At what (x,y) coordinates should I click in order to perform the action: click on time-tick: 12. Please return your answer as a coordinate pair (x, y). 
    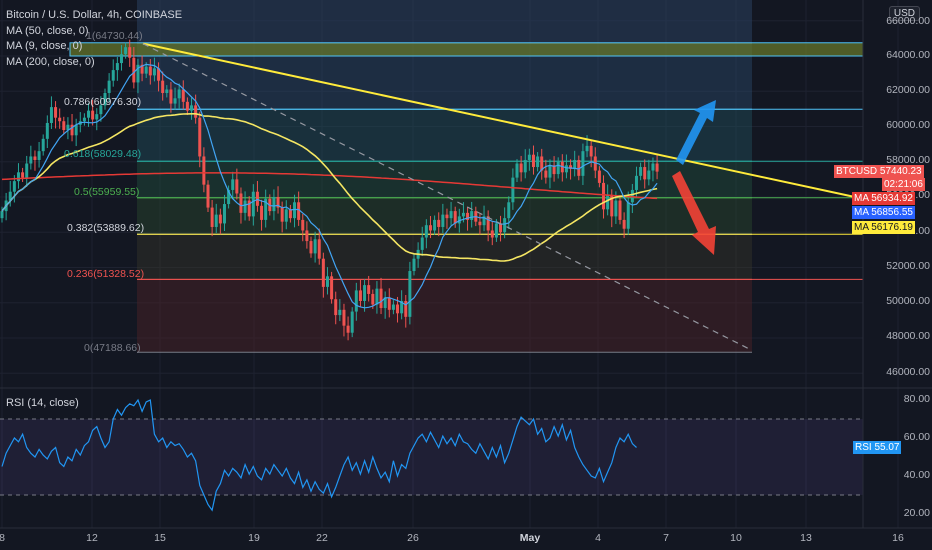
    Looking at the image, I should click on (92, 538).